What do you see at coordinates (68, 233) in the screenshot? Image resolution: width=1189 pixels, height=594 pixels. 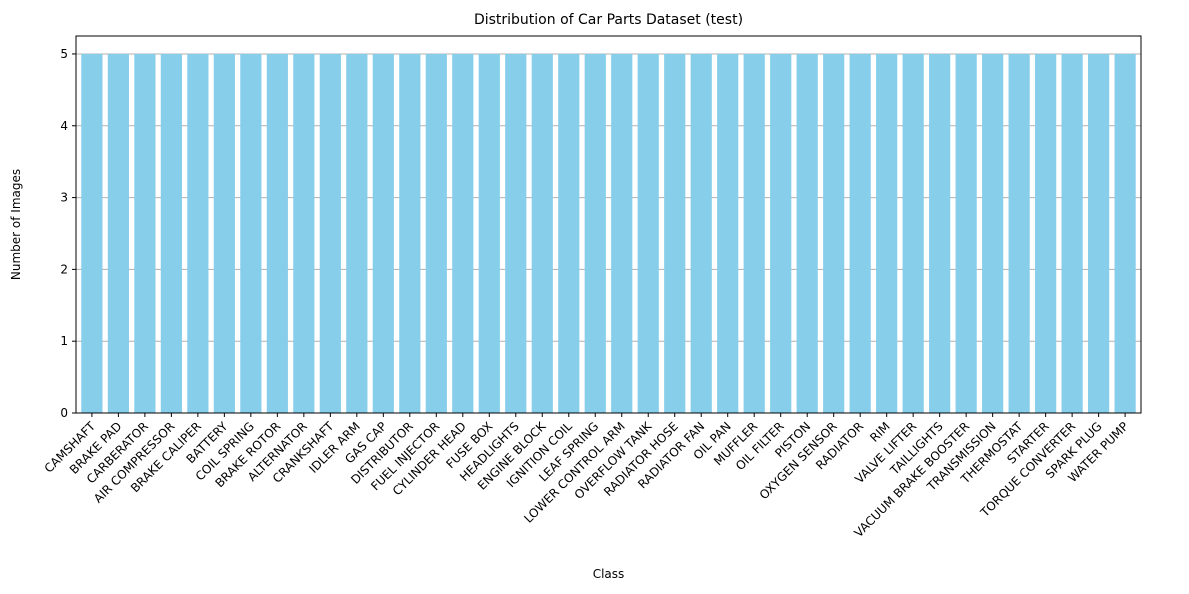 I see `y-axis-ticks: 0 1 2 3 4 5` at bounding box center [68, 233].